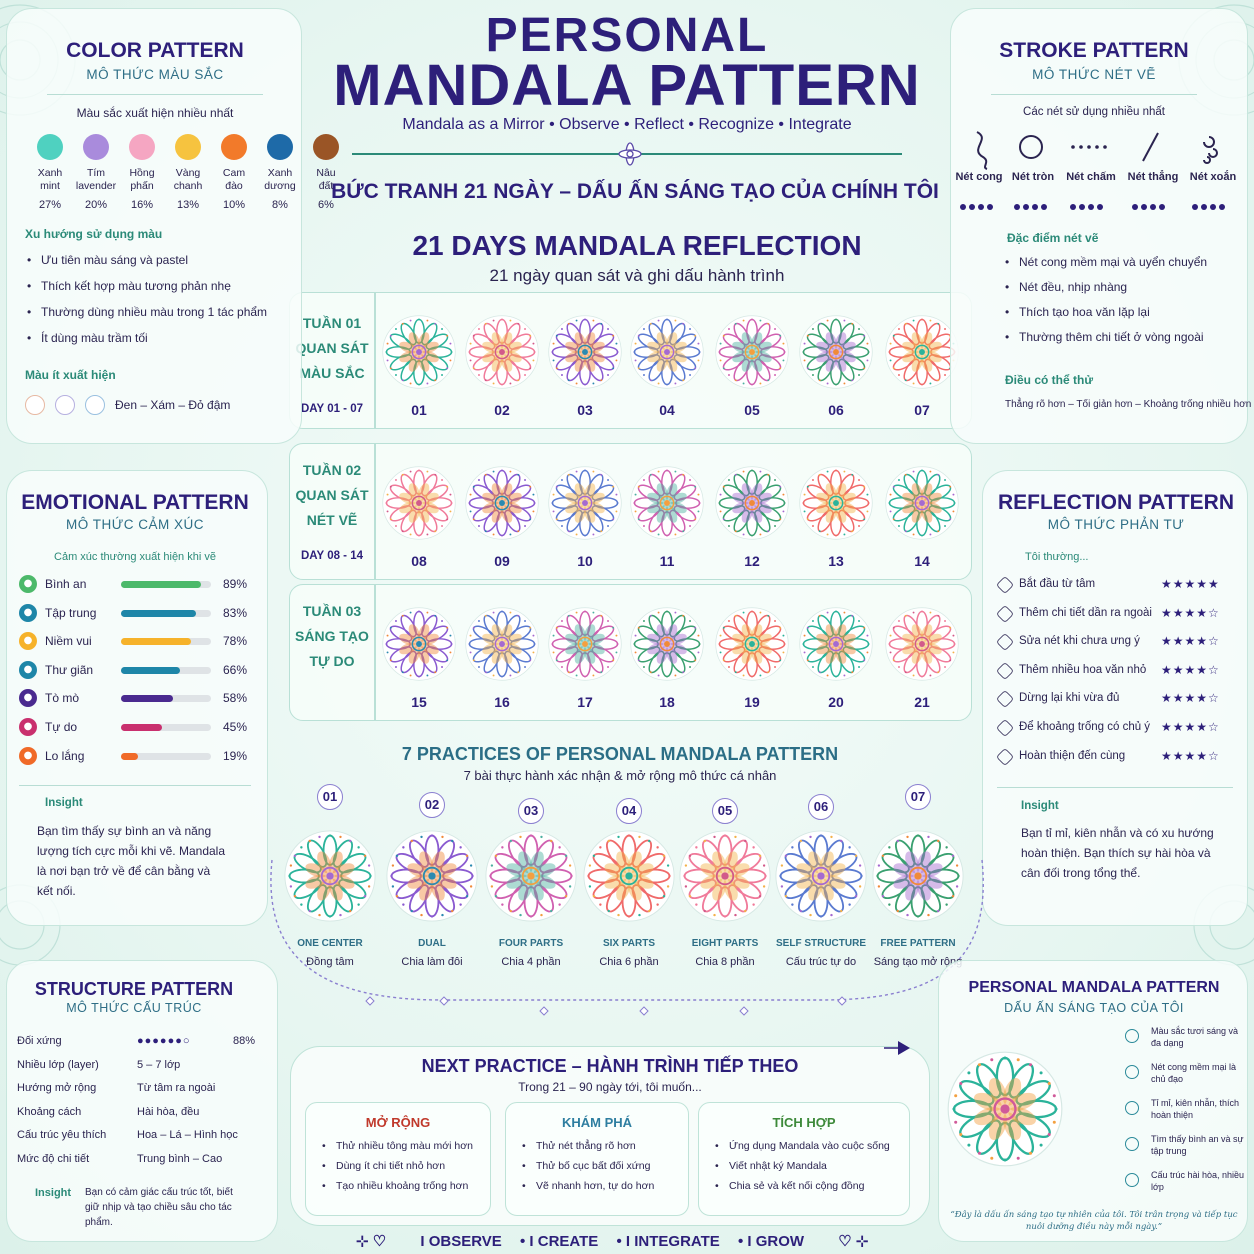 This screenshot has width=1254, height=1254. I want to click on list-item: Thích tạo hoa văn lặp lại, so click(1123, 312).